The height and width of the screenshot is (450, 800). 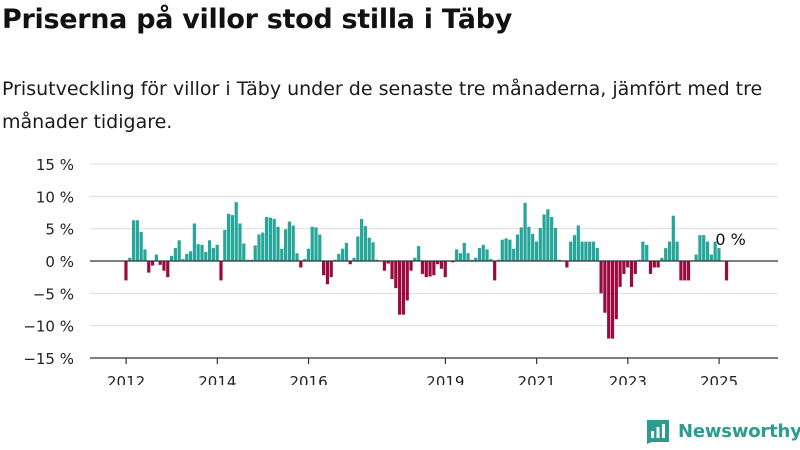 What do you see at coordinates (628, 379) in the screenshot?
I see `x-tick-label: 2023` at bounding box center [628, 379].